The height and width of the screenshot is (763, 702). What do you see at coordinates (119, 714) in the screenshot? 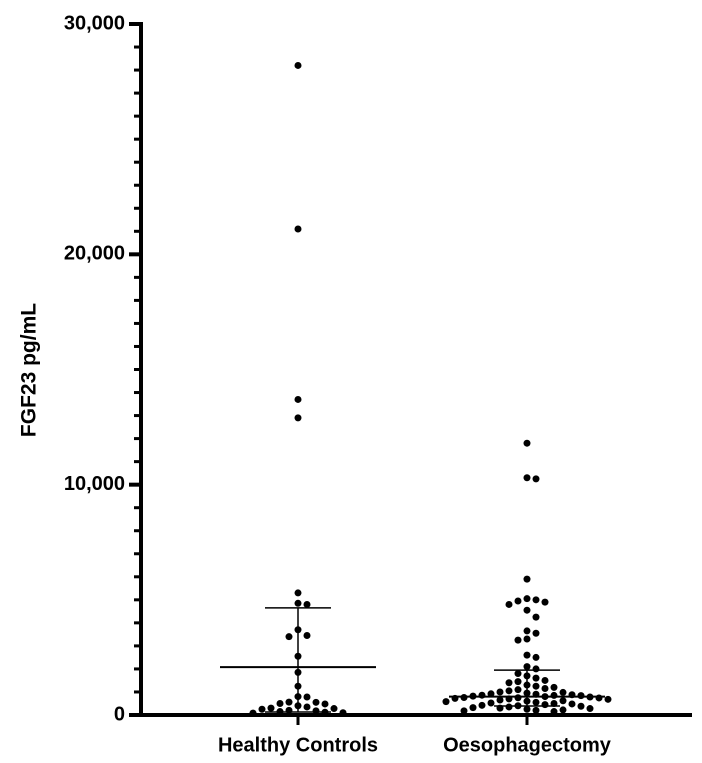
I see `y-tick-label: 0` at bounding box center [119, 714].